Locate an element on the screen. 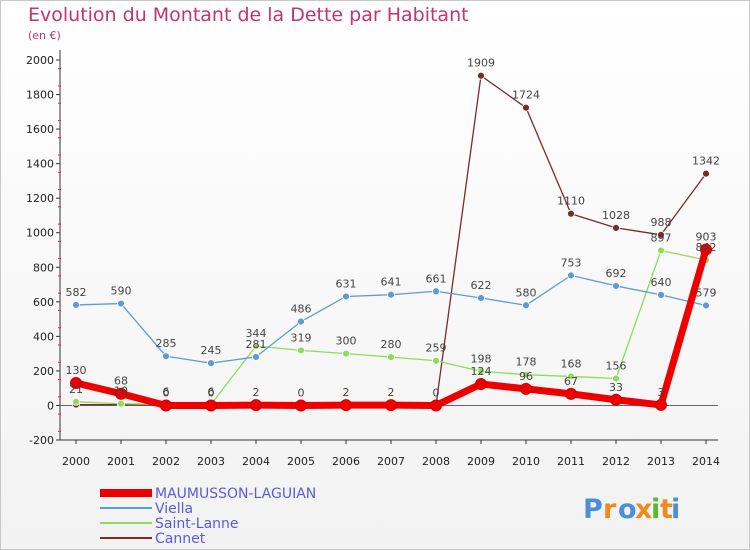 The height and width of the screenshot is (550, 750). x-tick-label: 2001 is located at coordinates (121, 461).